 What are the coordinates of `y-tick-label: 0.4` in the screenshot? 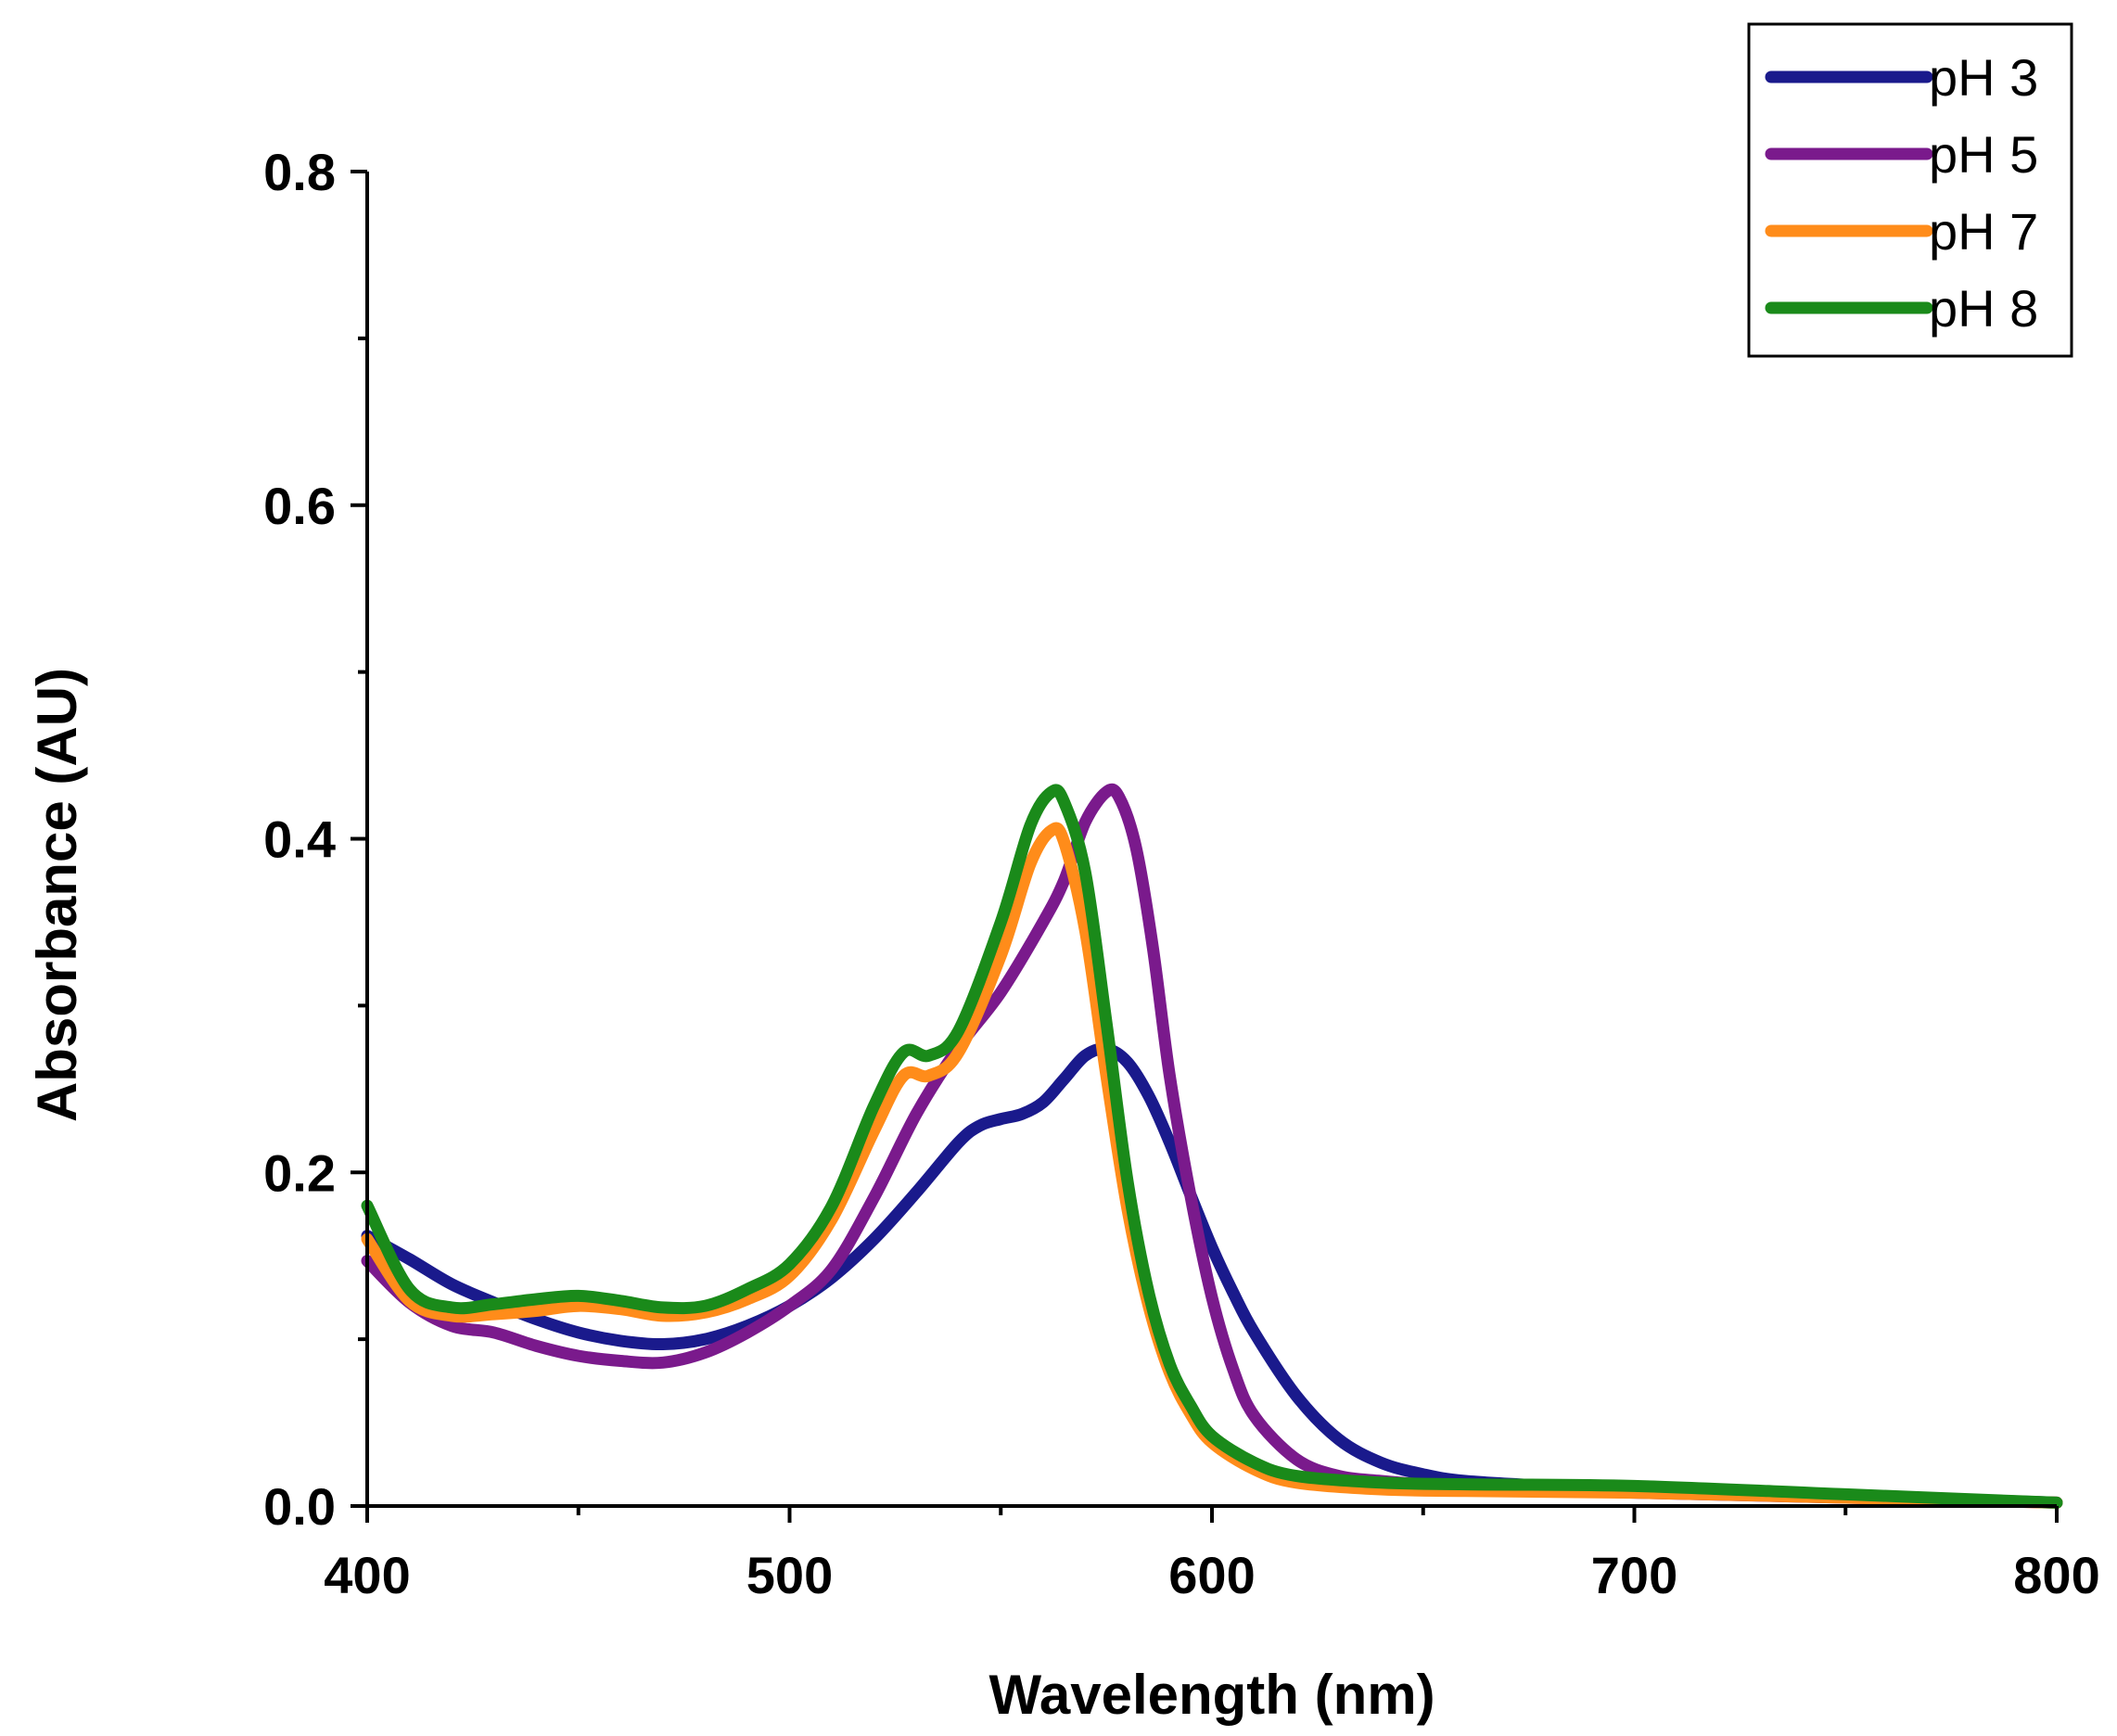 It's located at (299, 840).